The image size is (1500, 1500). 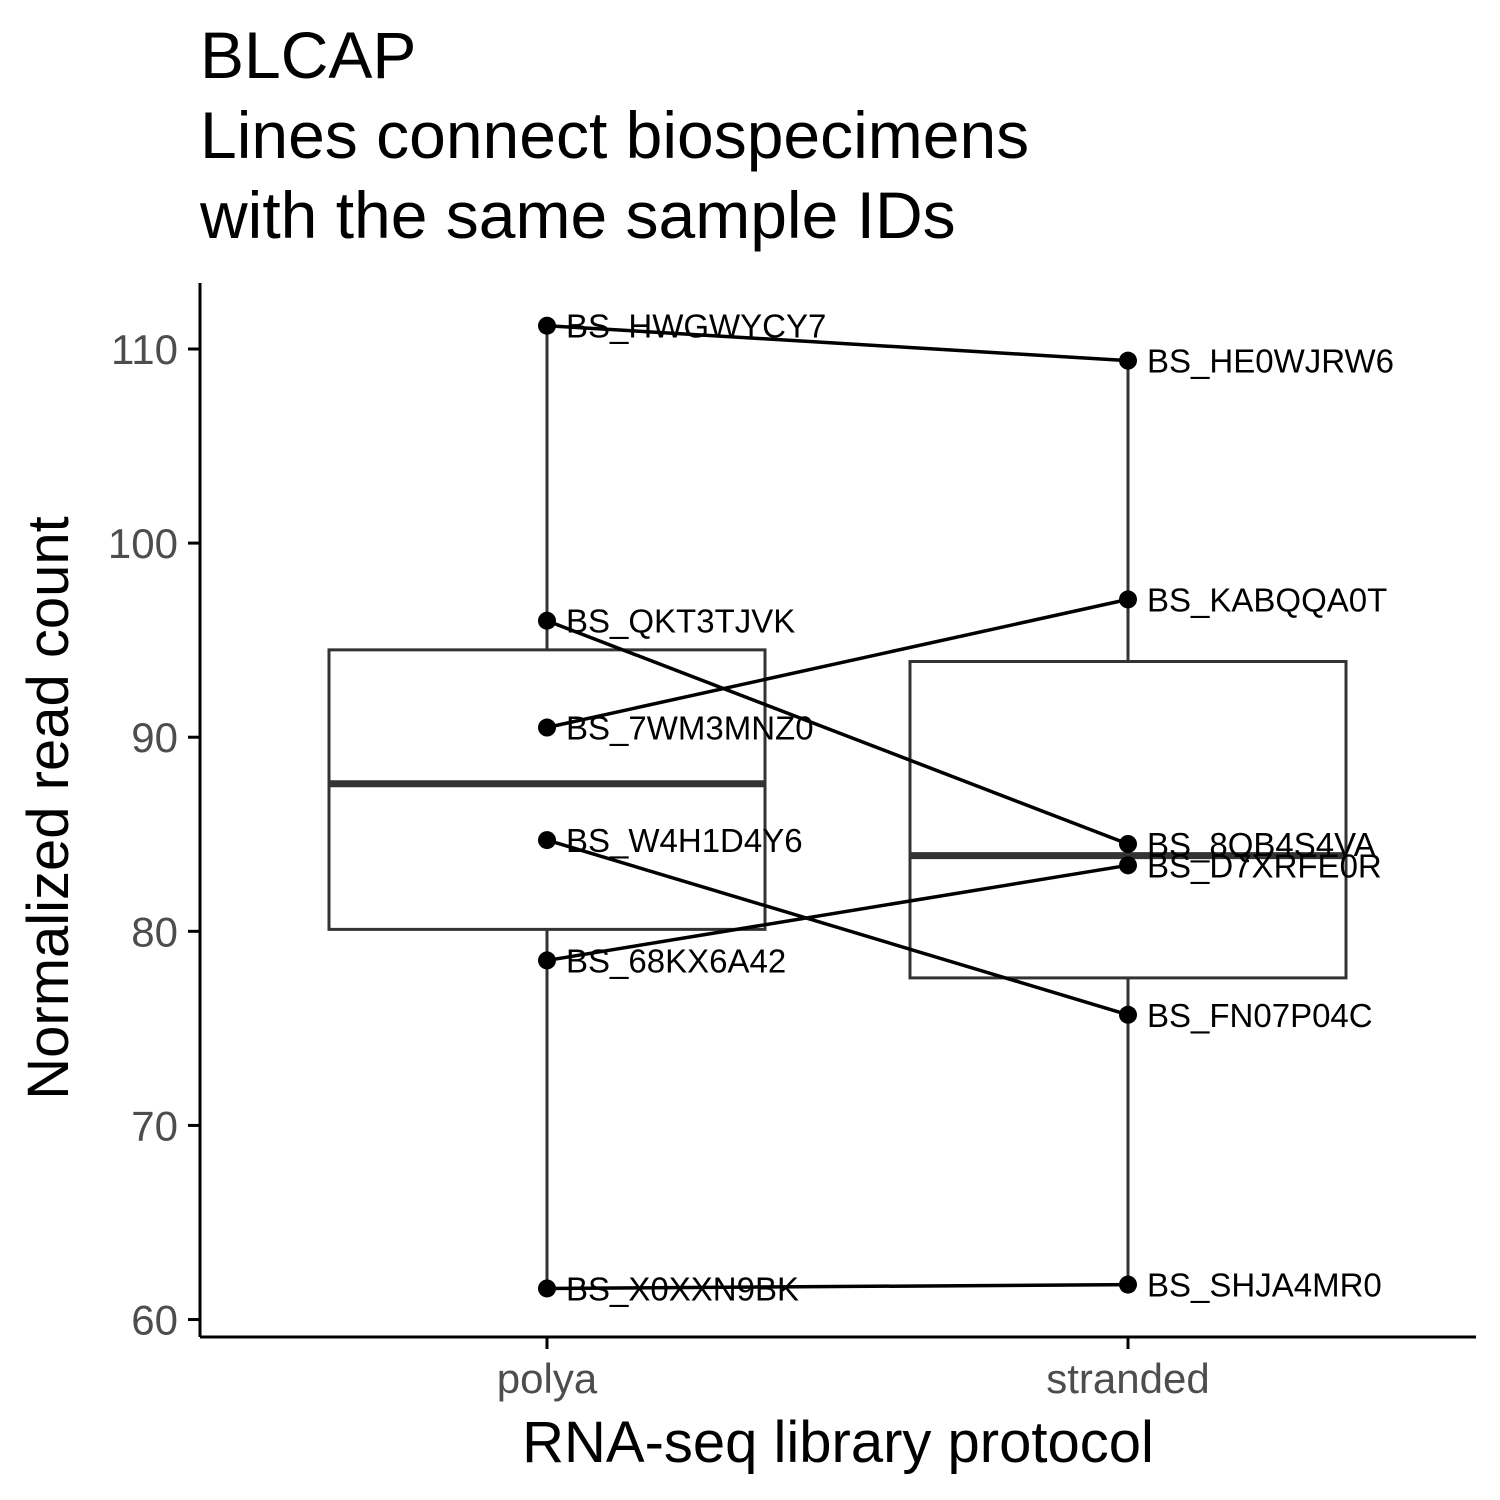 I want to click on box-stranded, so click(x=1128, y=820).